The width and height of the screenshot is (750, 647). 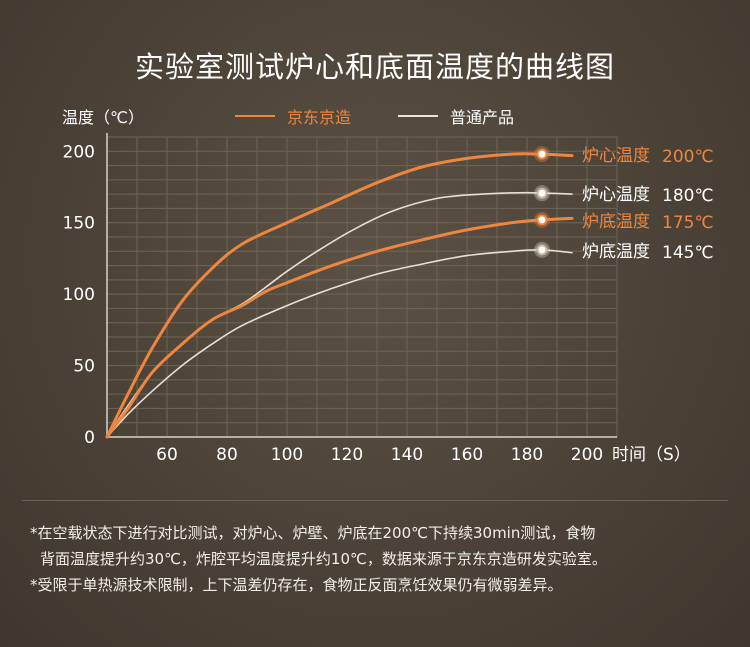 I want to click on series-value-label: 200℃, so click(x=688, y=157).